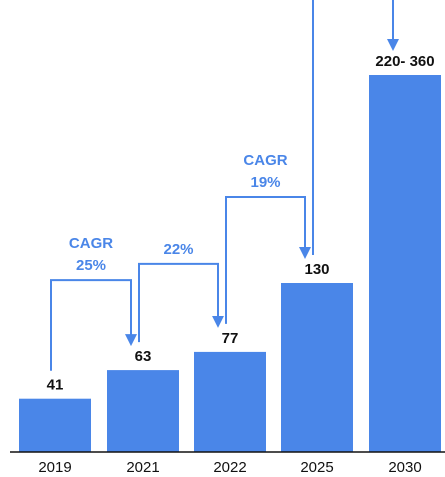 This screenshot has width=445, height=477. I want to click on x-tick-2021: 2021, so click(142, 467).